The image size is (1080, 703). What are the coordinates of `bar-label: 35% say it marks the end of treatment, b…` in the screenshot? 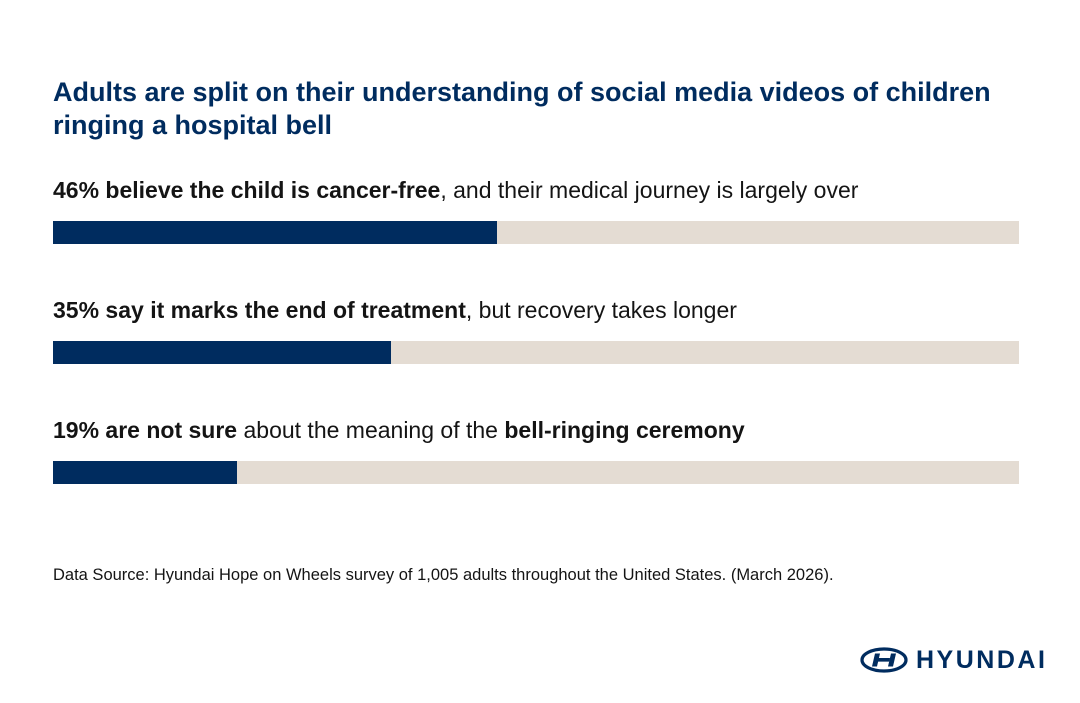 It's located at (536, 310).